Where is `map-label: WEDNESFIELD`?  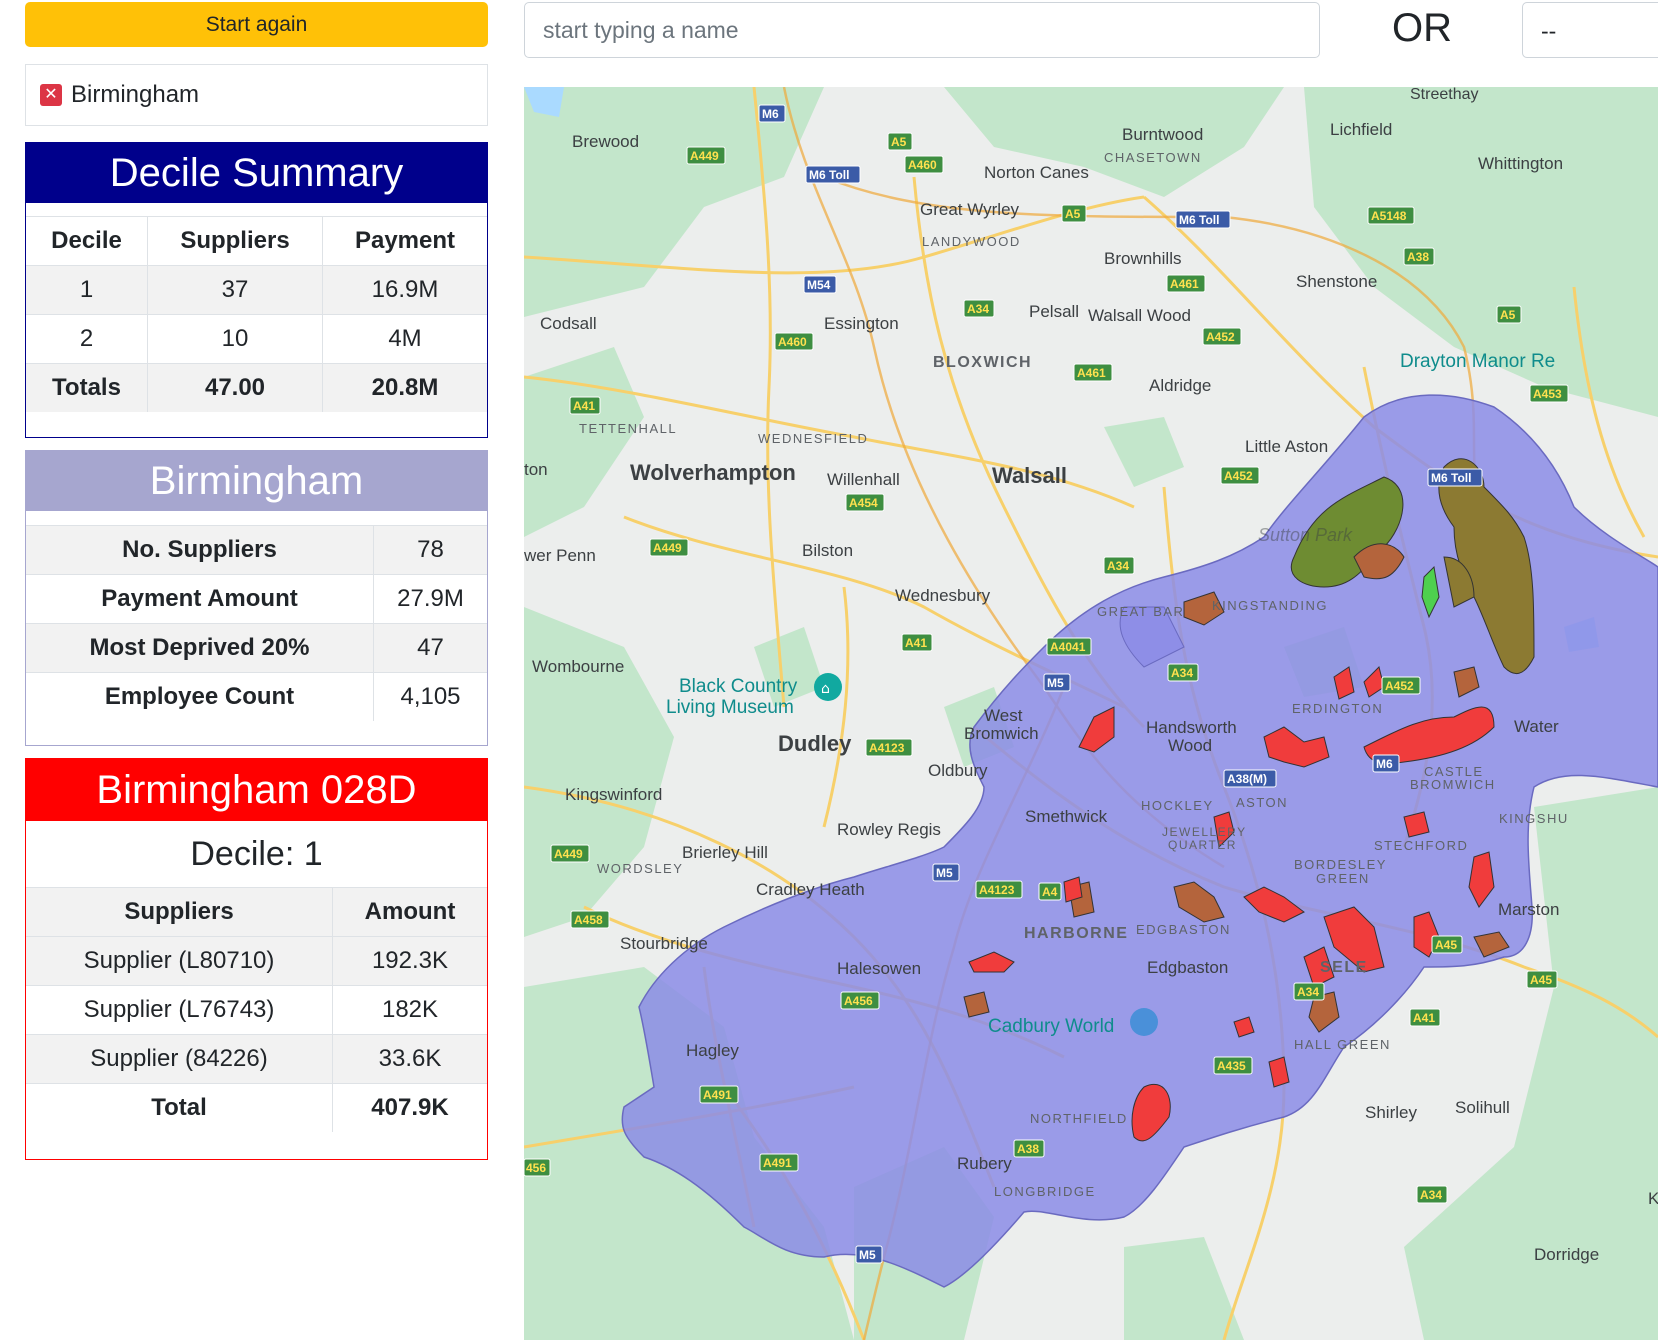
map-label: WEDNESFIELD is located at coordinates (813, 438).